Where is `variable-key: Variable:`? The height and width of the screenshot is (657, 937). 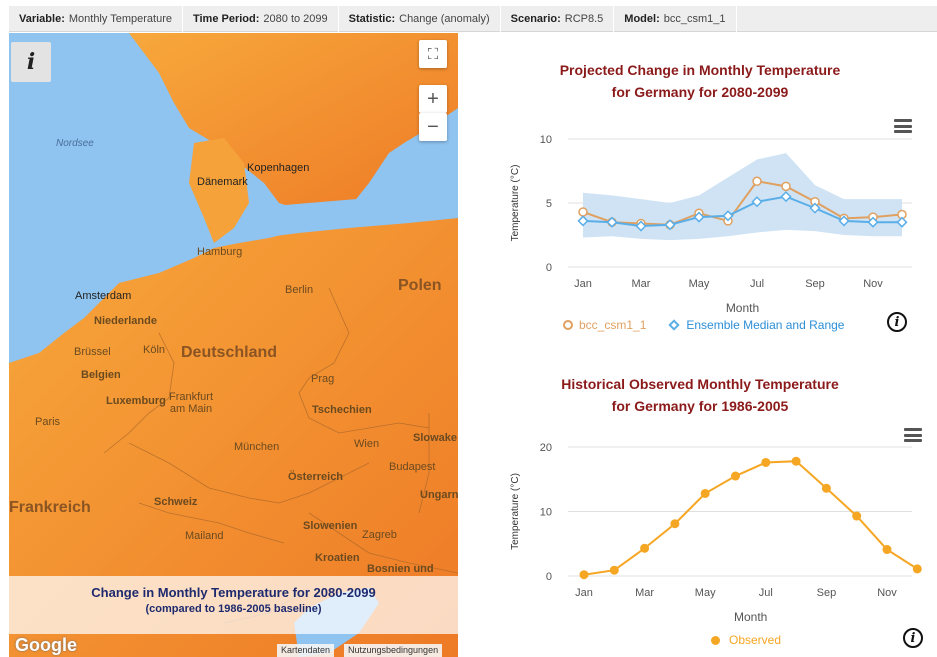
variable-key: Variable: is located at coordinates (42, 18).